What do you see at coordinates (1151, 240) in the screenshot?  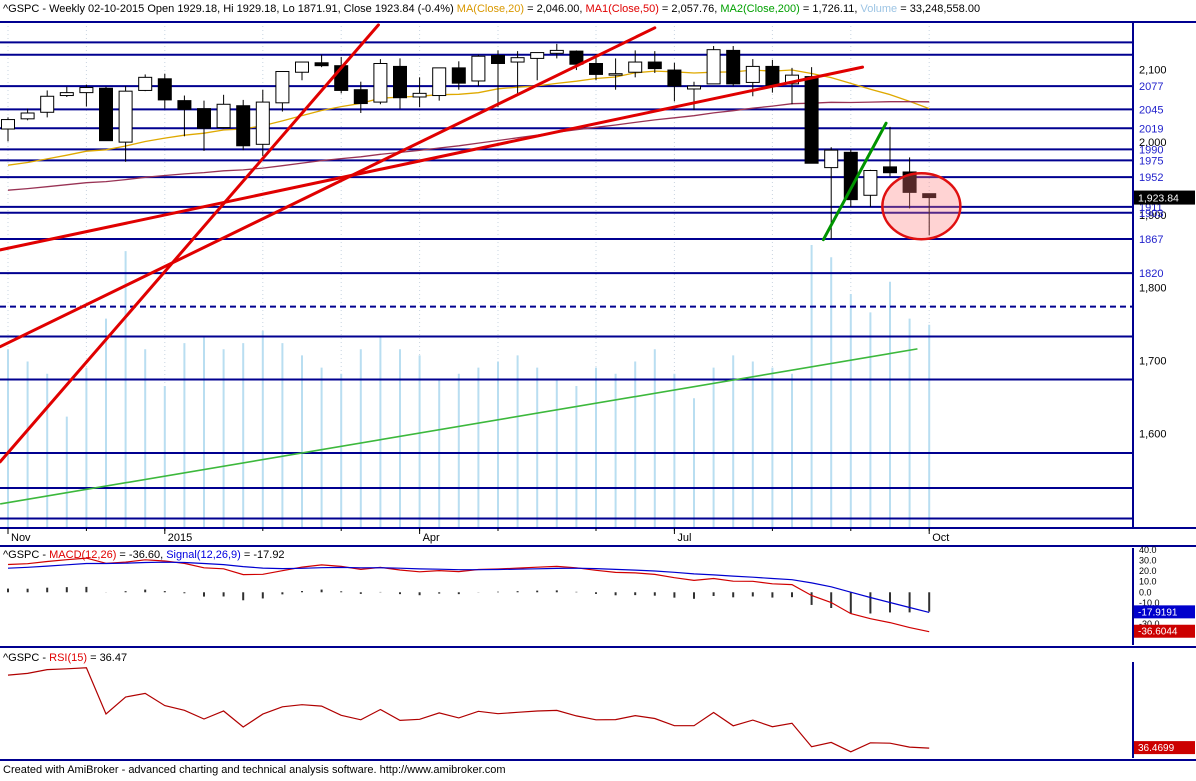 I see `svg-text: 1867` at bounding box center [1151, 240].